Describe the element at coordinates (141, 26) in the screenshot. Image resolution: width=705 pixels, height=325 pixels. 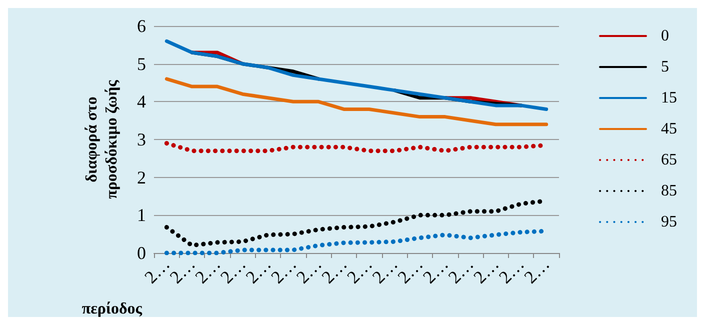
I see `y-tick-label: 6` at that location.